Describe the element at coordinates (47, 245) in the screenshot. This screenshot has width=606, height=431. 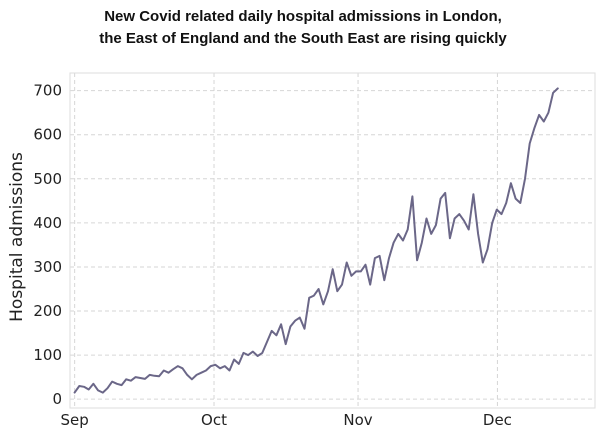
I see `y-axis-ticks: 0 100 200 300 400 500 600 700` at that location.